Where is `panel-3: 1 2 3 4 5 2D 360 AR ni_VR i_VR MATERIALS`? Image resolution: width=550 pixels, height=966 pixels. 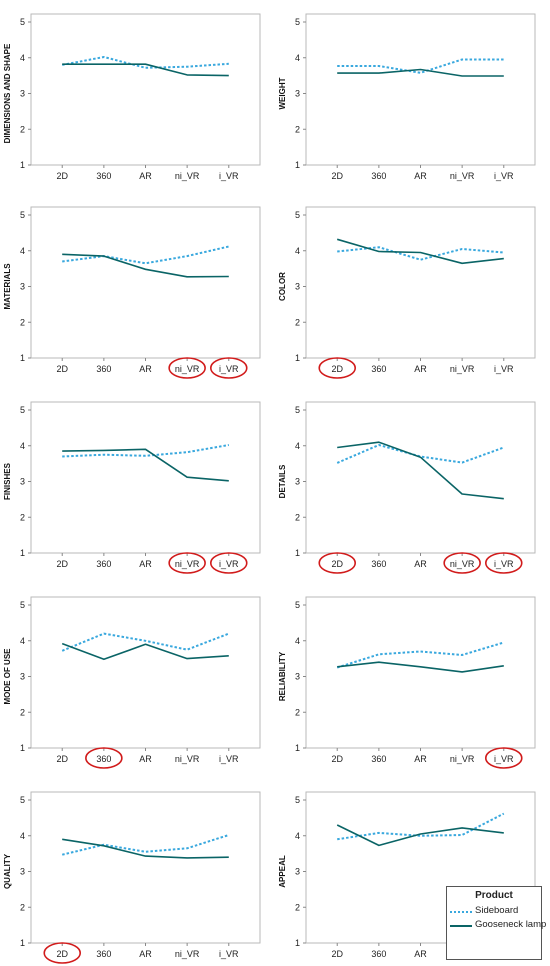
panel-3: 1 2 3 4 5 2D 360 AR ni_VR i_VR MATERIALS is located at coordinates (132, 292).